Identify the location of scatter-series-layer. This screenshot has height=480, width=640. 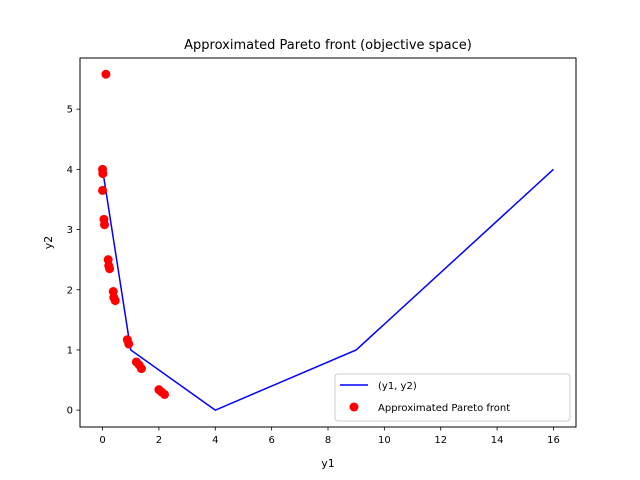
(134, 234).